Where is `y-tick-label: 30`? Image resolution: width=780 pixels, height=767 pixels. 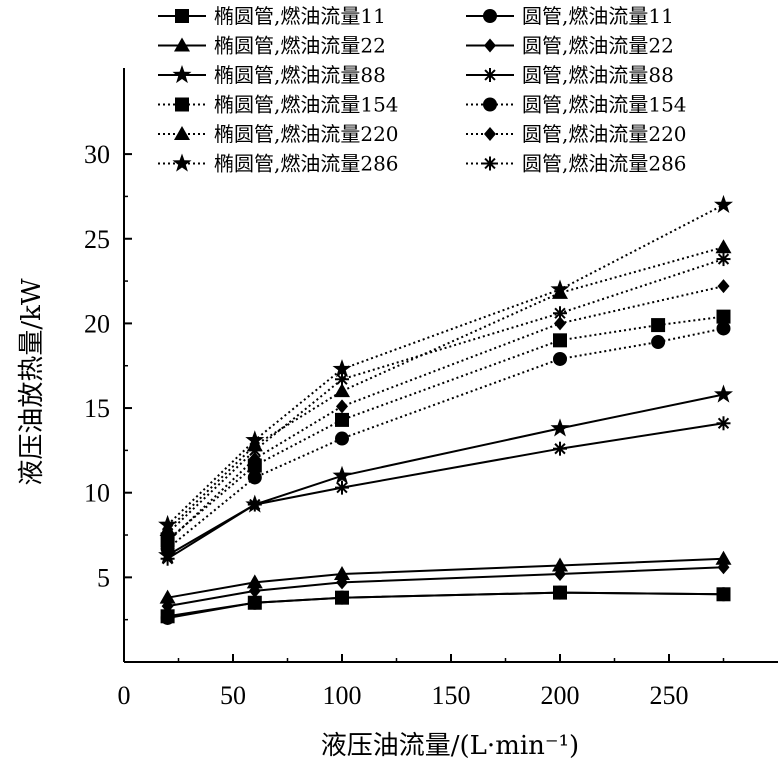 y-tick-label: 30 is located at coordinates (97, 154).